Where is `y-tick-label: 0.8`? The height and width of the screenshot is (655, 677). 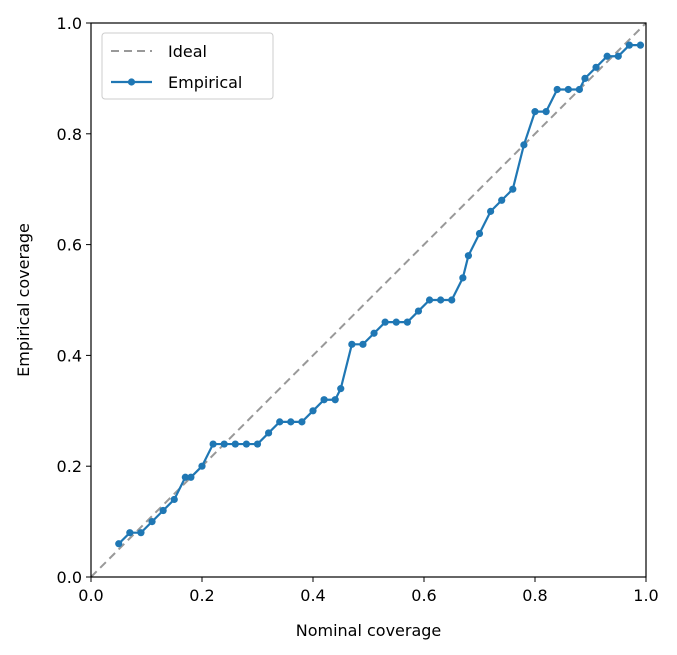 y-tick-label: 0.8 is located at coordinates (69, 134).